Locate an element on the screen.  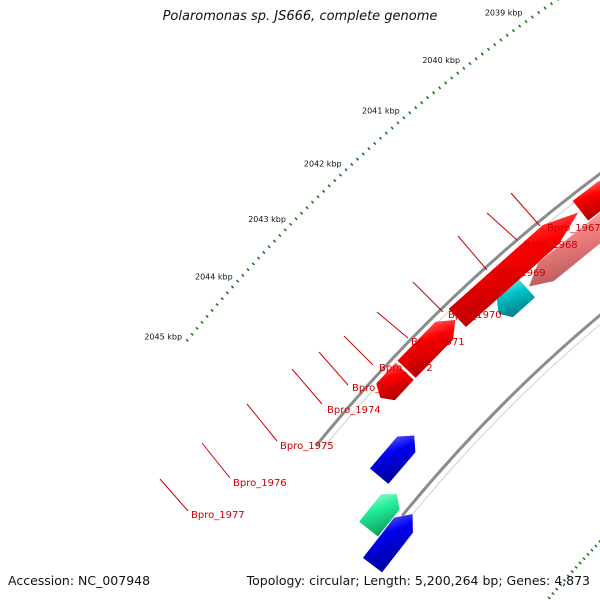
gene-arrow-bpro-1976 is located at coordinates (515, 298).